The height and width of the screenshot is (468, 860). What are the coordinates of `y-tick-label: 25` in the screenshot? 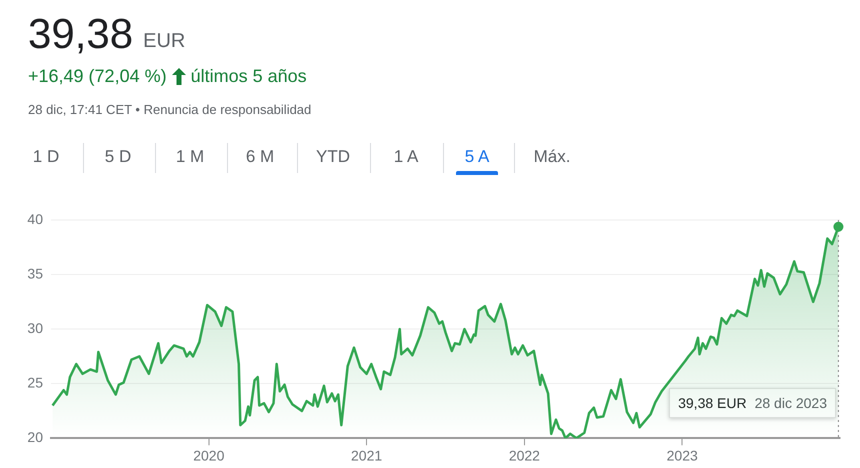 It's located at (35, 382).